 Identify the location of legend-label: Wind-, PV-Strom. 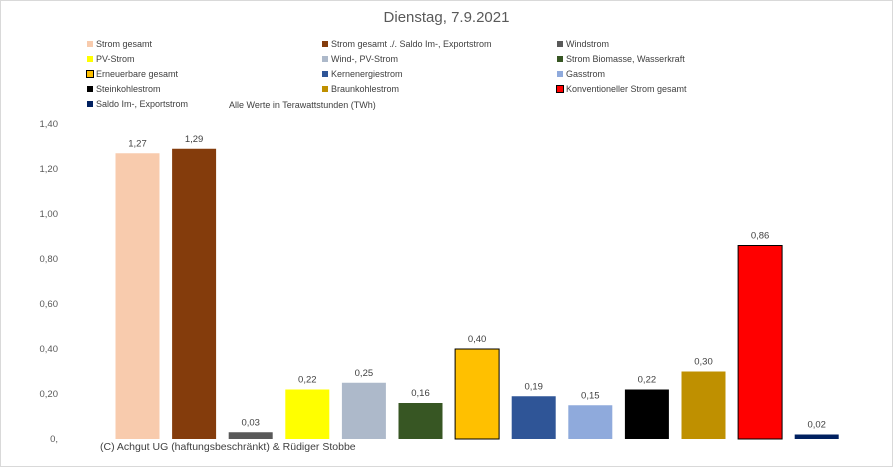
(365, 59).